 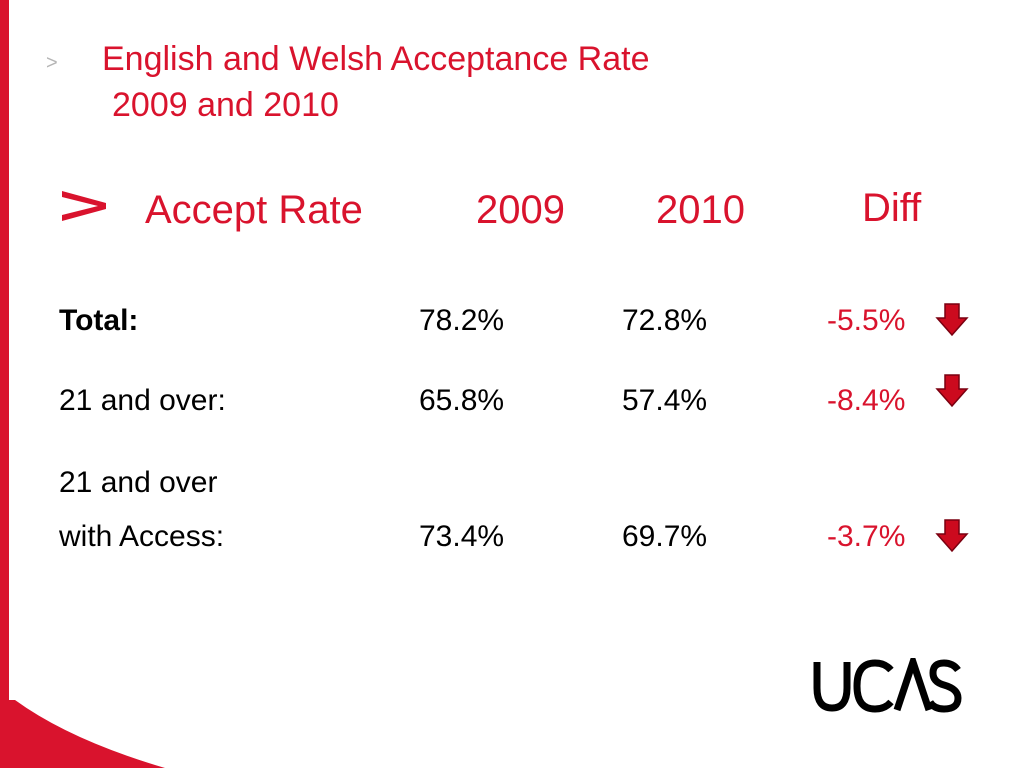 I want to click on row-access-2010: 69.7%, so click(x=665, y=536).